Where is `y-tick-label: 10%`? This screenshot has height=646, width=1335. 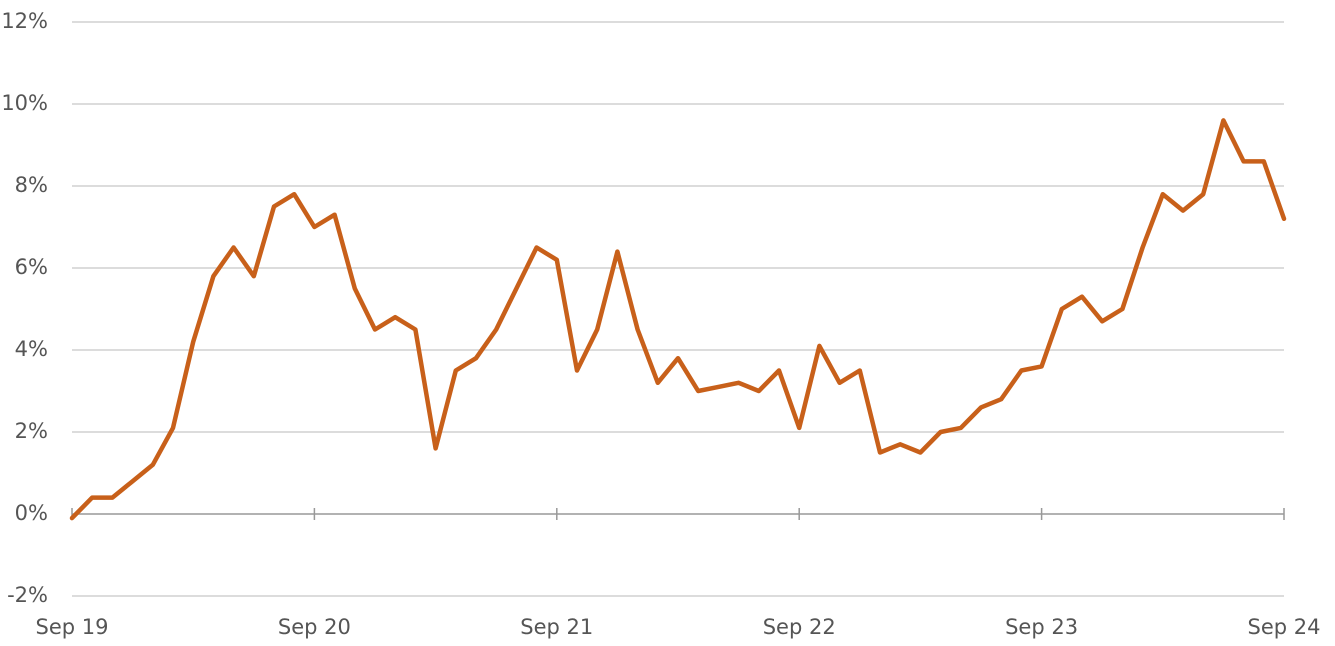
y-tick-label: 10% is located at coordinates (24, 103).